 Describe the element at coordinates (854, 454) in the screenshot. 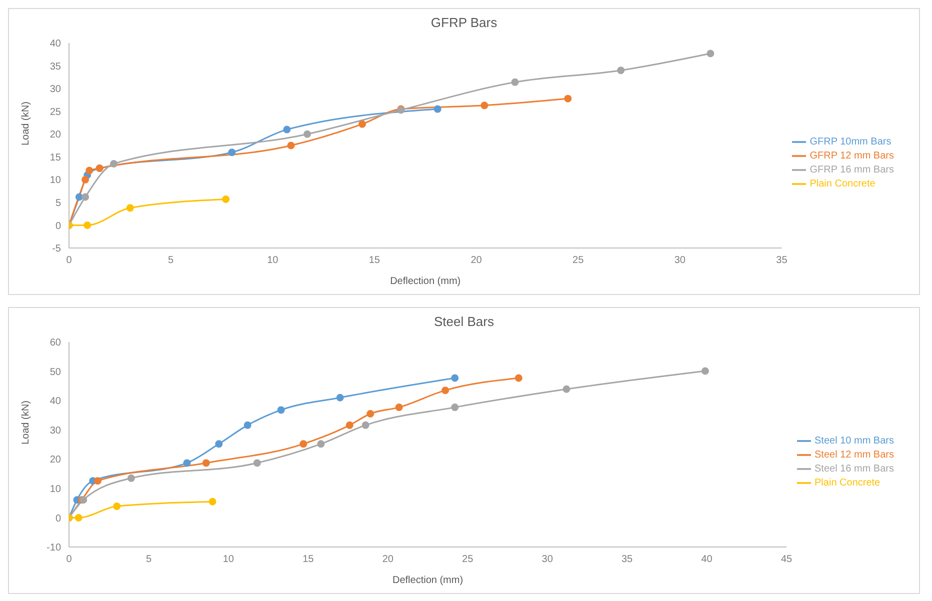

I see `legend-label: Steel 12 mm Bars` at that location.